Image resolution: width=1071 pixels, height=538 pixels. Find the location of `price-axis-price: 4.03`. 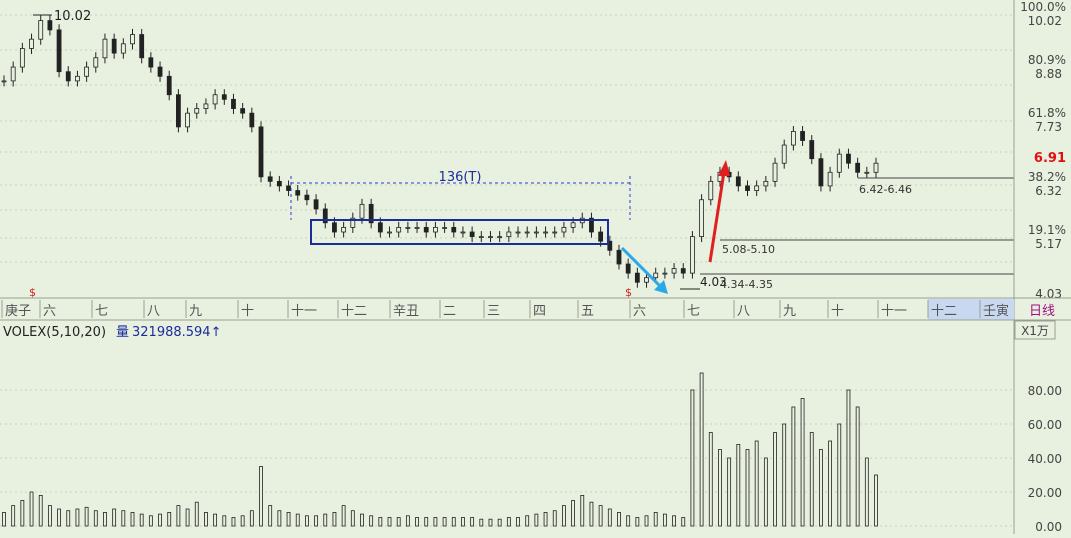

price-axis-price: 4.03 is located at coordinates (1048, 294).